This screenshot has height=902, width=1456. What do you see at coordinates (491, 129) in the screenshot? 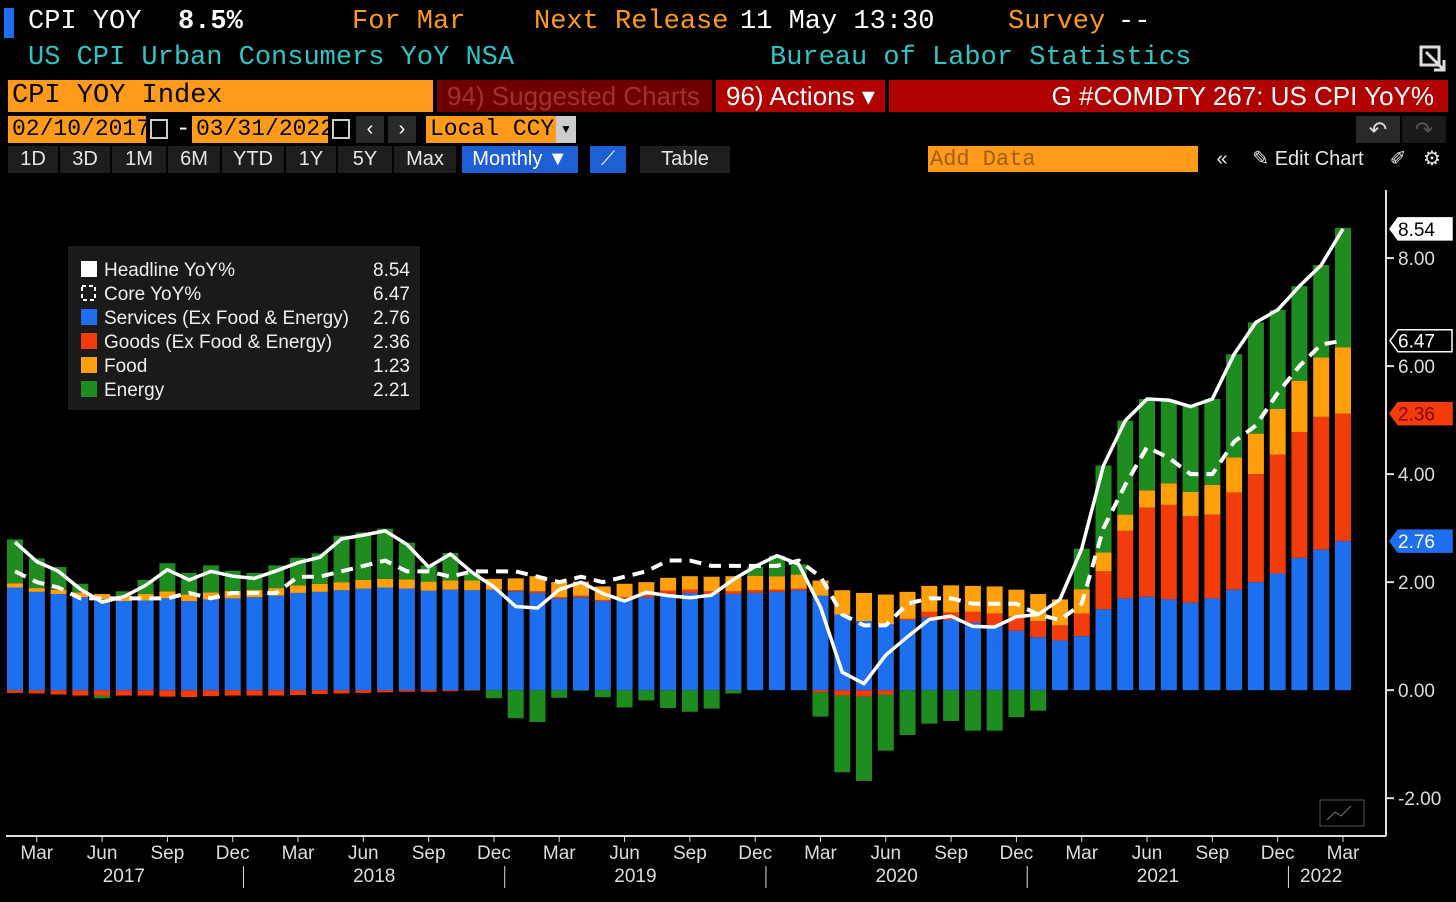
I see `currency-select: Local CCY` at bounding box center [491, 129].